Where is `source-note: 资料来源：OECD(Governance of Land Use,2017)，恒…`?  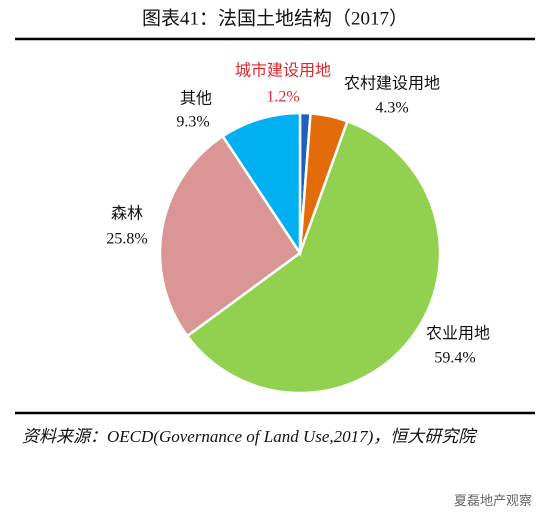
source-note: 资料来源：OECD(Governance of Land Use,2017)，恒… is located at coordinates (249, 436).